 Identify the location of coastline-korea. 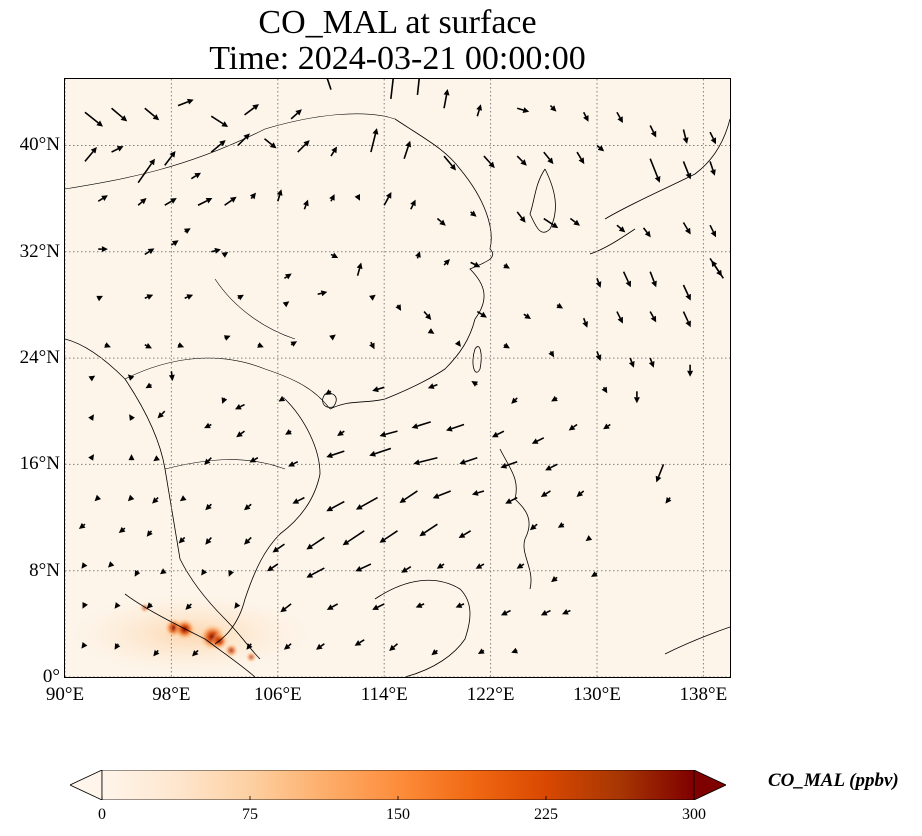
(542, 200).